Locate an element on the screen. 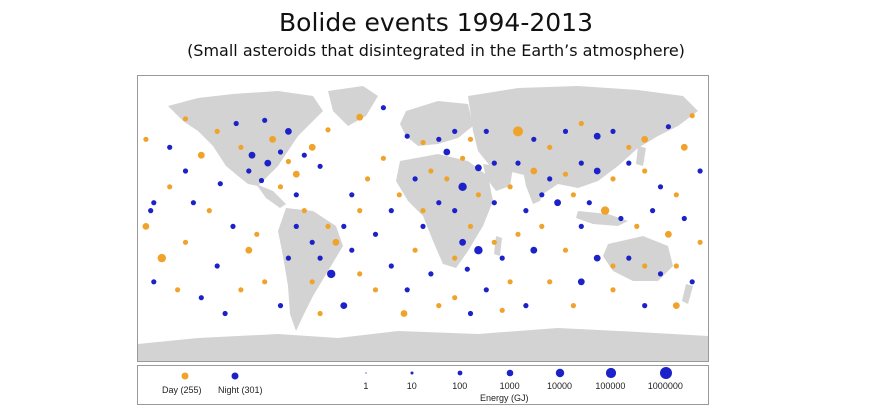  land-antarctica is located at coordinates (423, 344).